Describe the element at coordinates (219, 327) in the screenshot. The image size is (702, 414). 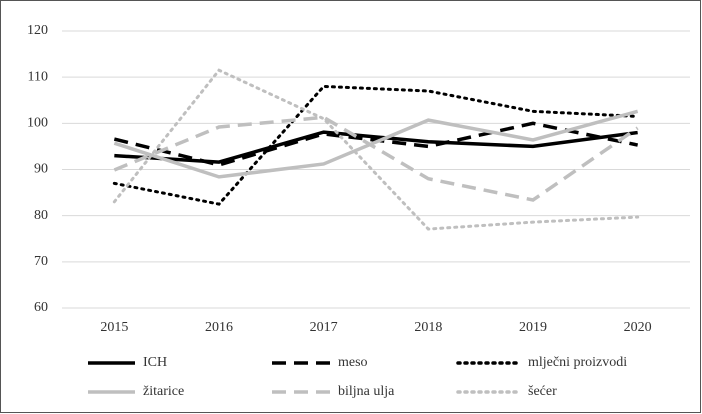
I see `x-tick-label: 2016` at that location.